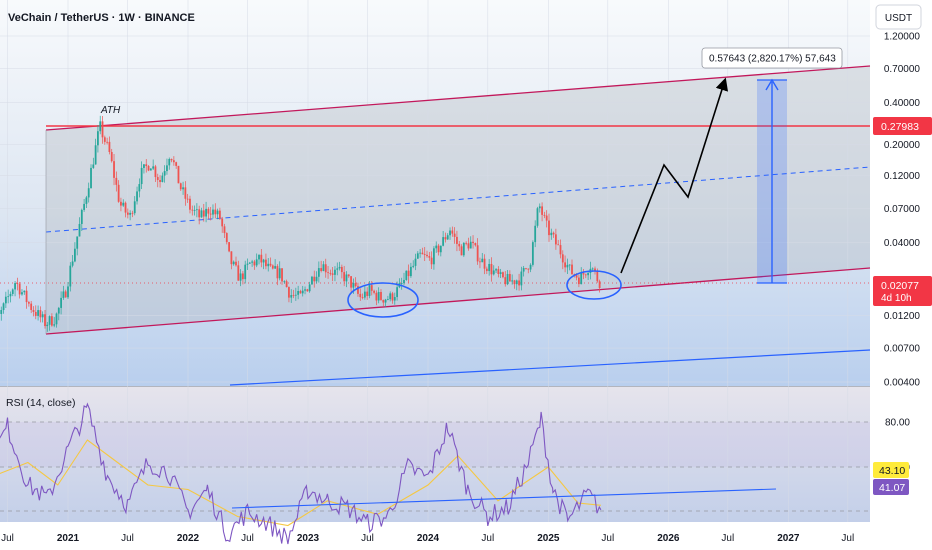  Describe the element at coordinates (896, 298) in the screenshot. I see `countdown-label: 4d 10h` at that location.